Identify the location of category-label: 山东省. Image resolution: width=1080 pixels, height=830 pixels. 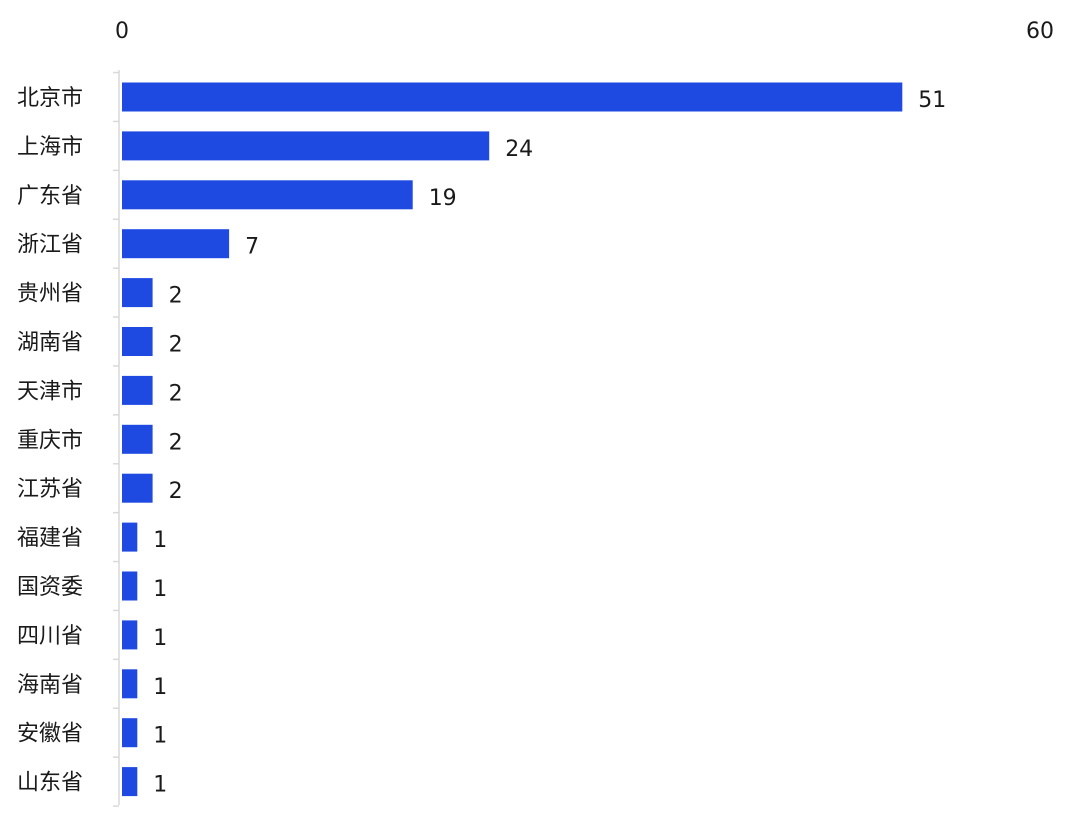
(50, 783).